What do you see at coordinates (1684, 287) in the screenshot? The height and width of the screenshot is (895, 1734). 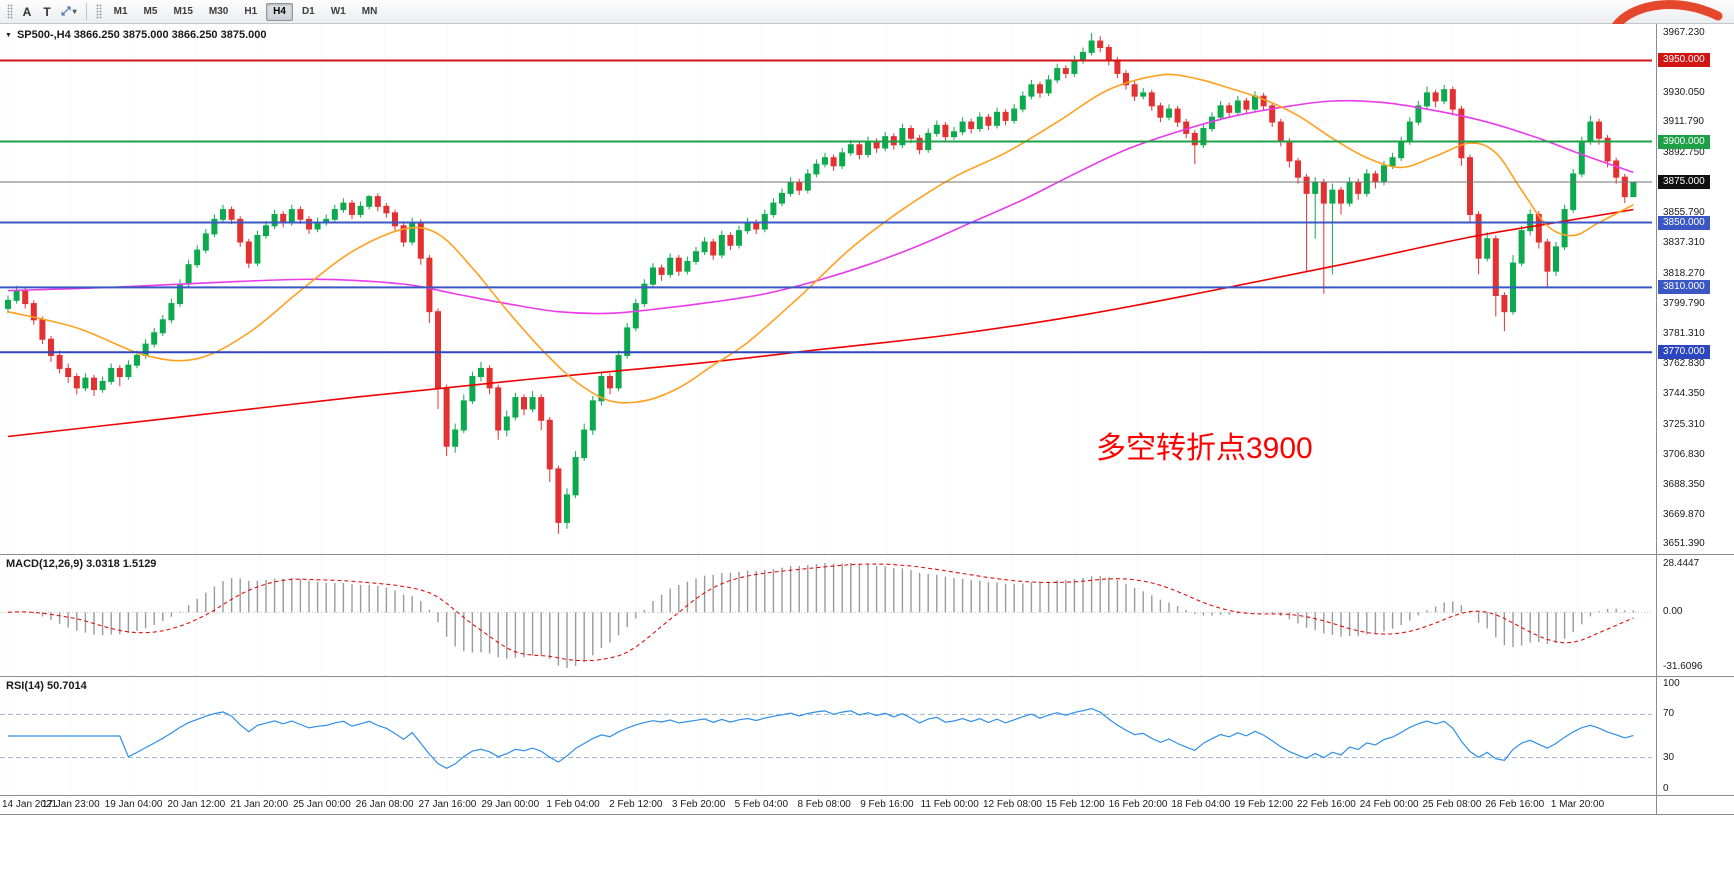 I see `price-level-badge: 3810.000` at bounding box center [1684, 287].